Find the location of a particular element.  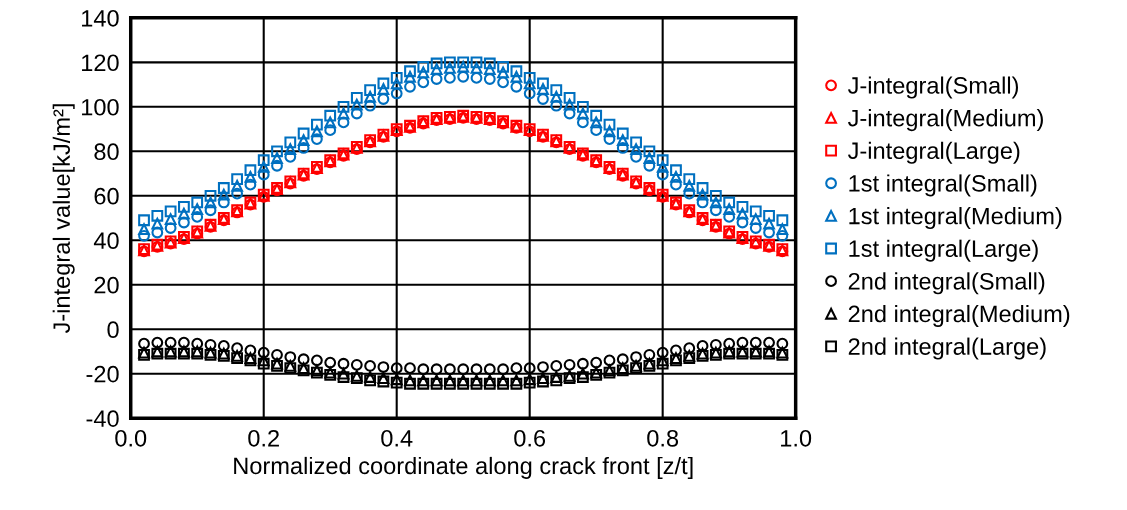

y-axis-title: J-integral value[kJ/m²] is located at coordinates (63, 219).